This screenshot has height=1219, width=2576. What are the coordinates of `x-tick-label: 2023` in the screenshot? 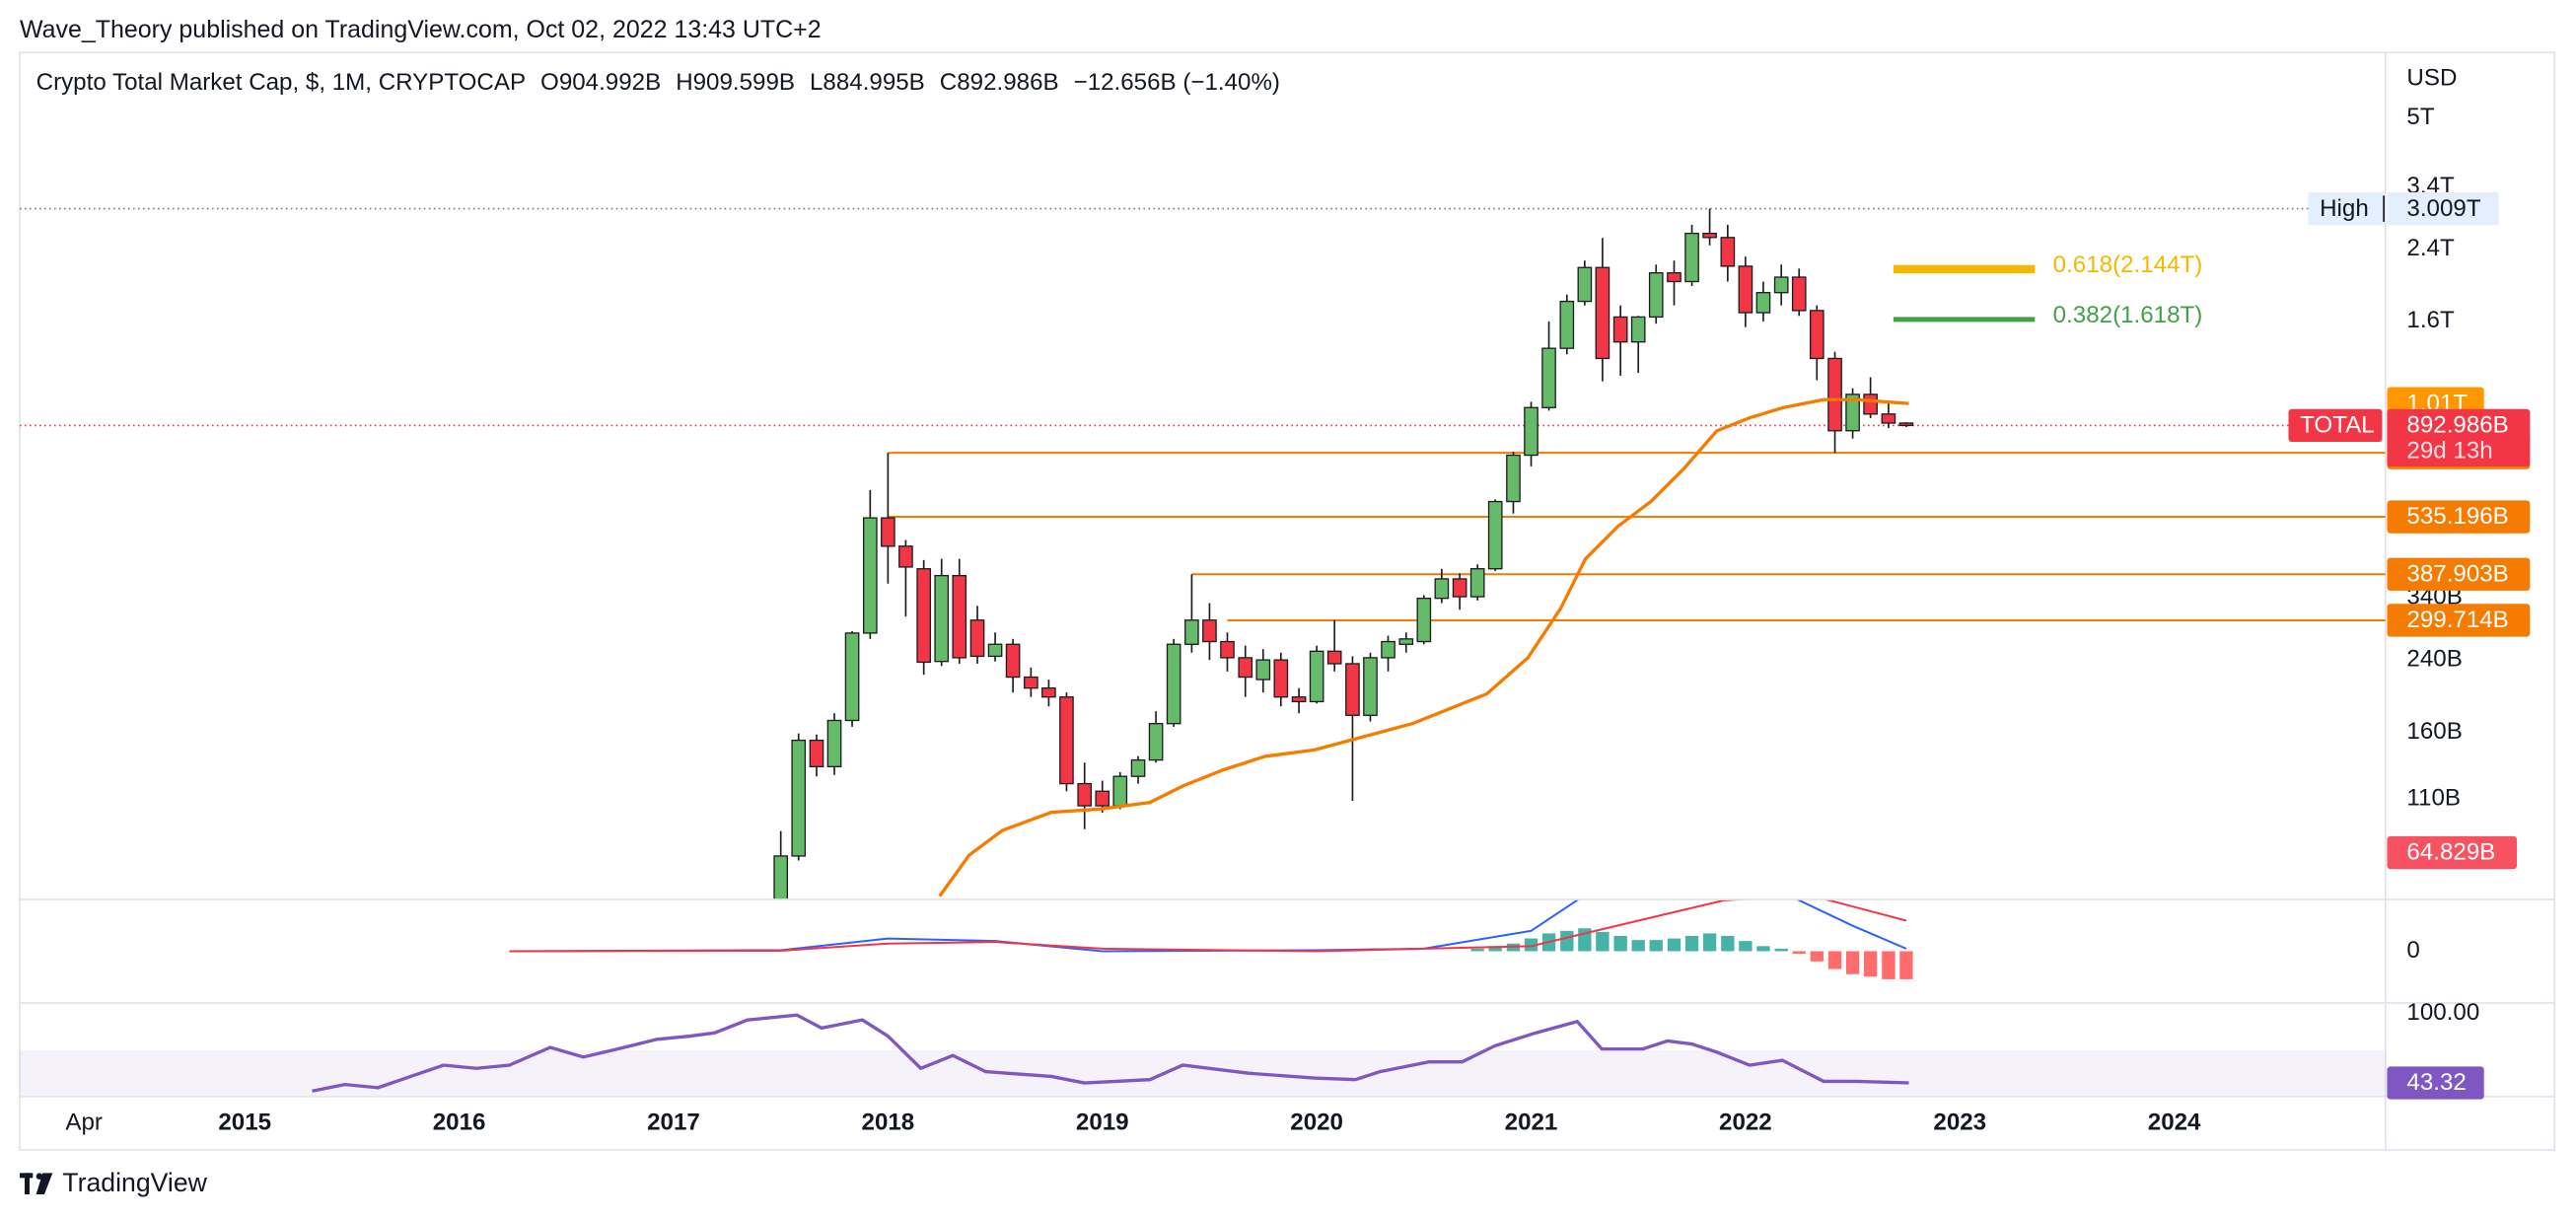 It's located at (1960, 1123).